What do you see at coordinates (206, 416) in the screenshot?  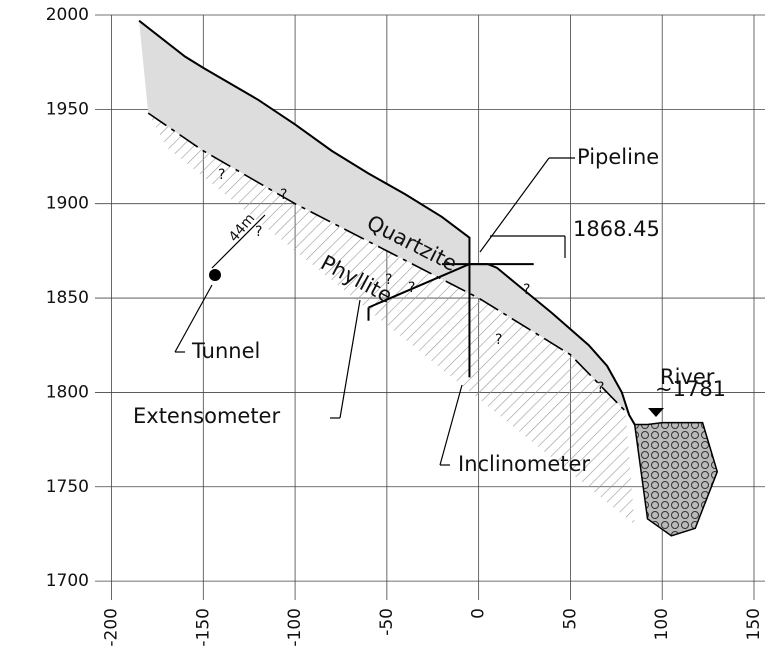 I see `annotation: Extensometer` at bounding box center [206, 416].